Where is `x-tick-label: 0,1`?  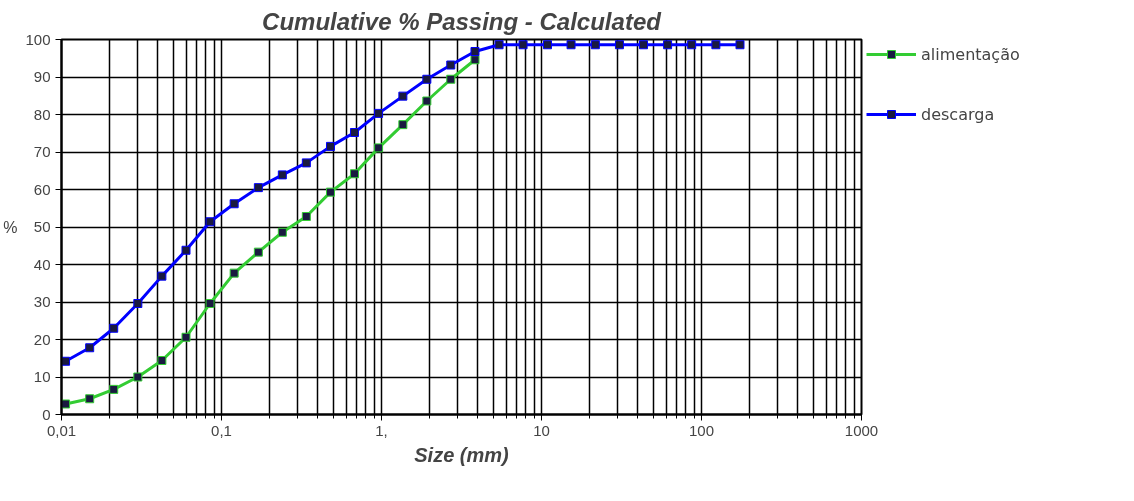 x-tick-label: 0,1 is located at coordinates (221, 430).